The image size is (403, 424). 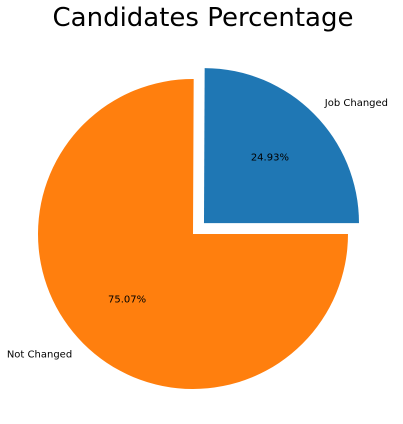 What do you see at coordinates (281, 146) in the screenshot?
I see `pie-slice-job-changed` at bounding box center [281, 146].